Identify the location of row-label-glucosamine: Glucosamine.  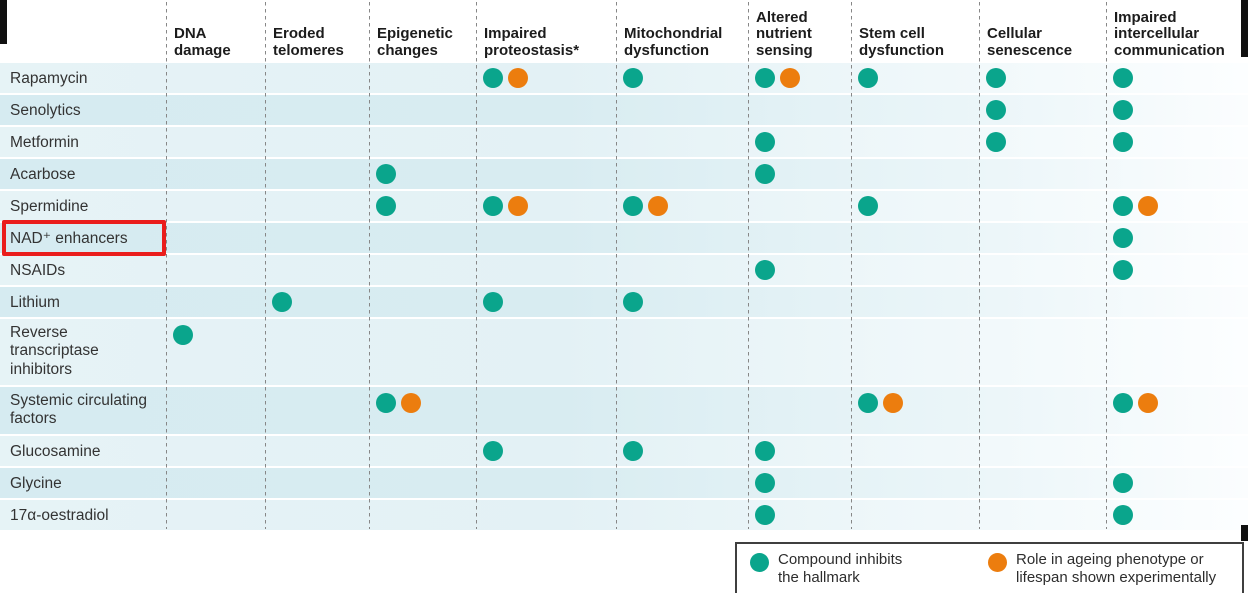
(55, 451).